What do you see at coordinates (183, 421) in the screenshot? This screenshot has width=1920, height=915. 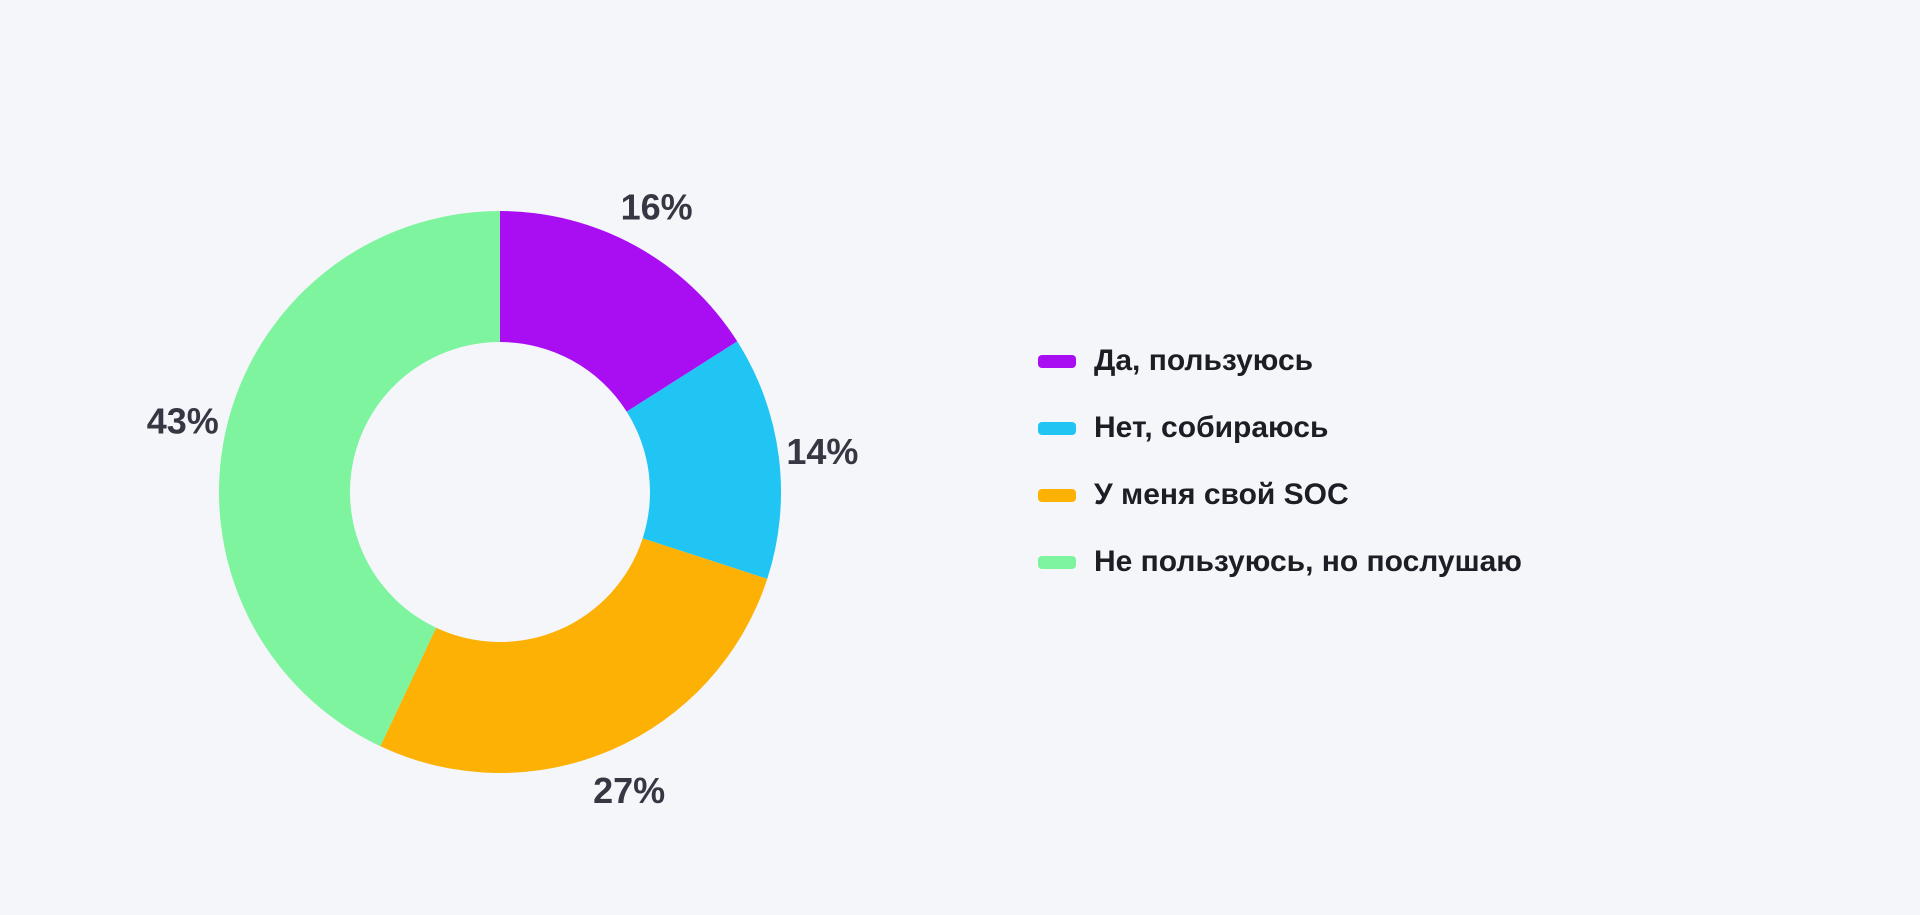 I see `slice-value-label-3: 43%` at bounding box center [183, 421].